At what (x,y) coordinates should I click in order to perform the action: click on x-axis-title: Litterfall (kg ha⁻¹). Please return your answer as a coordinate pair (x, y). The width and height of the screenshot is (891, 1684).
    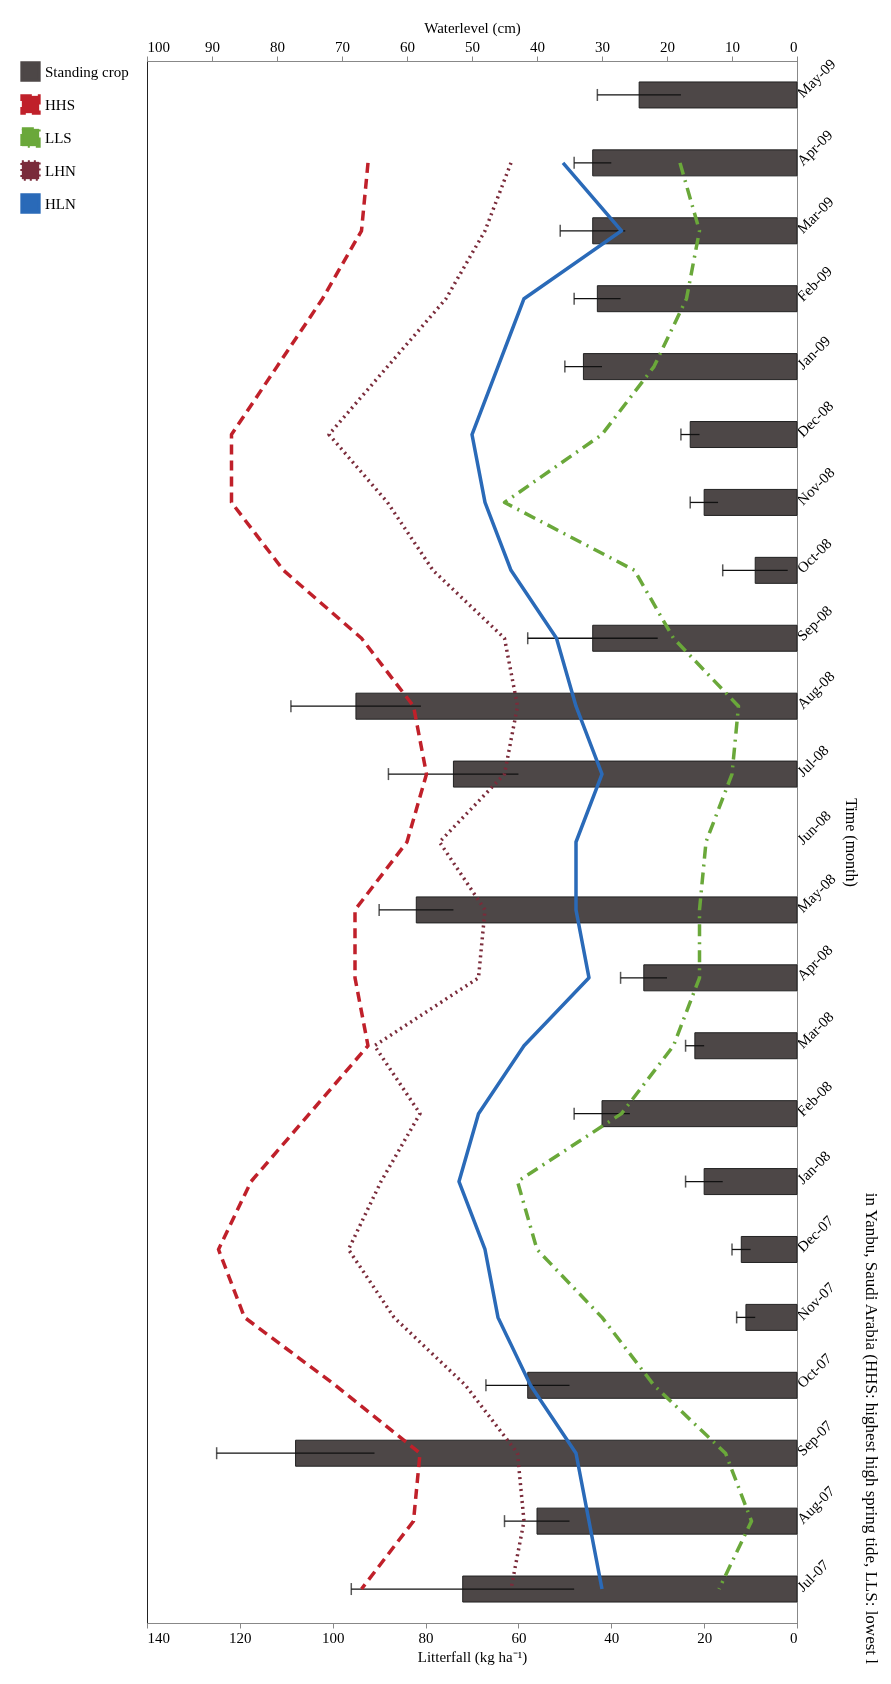
    Looking at the image, I should click on (472, 1657).